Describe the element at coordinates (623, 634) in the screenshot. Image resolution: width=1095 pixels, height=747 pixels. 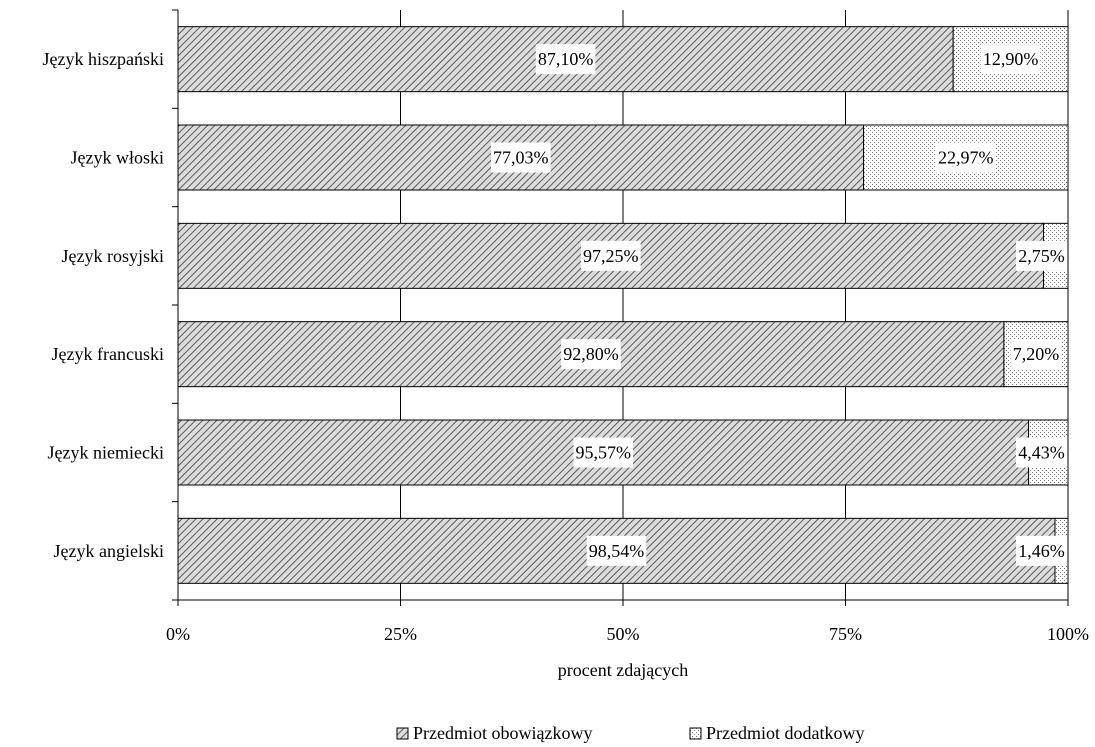
I see `x-tick-label: 50%` at that location.